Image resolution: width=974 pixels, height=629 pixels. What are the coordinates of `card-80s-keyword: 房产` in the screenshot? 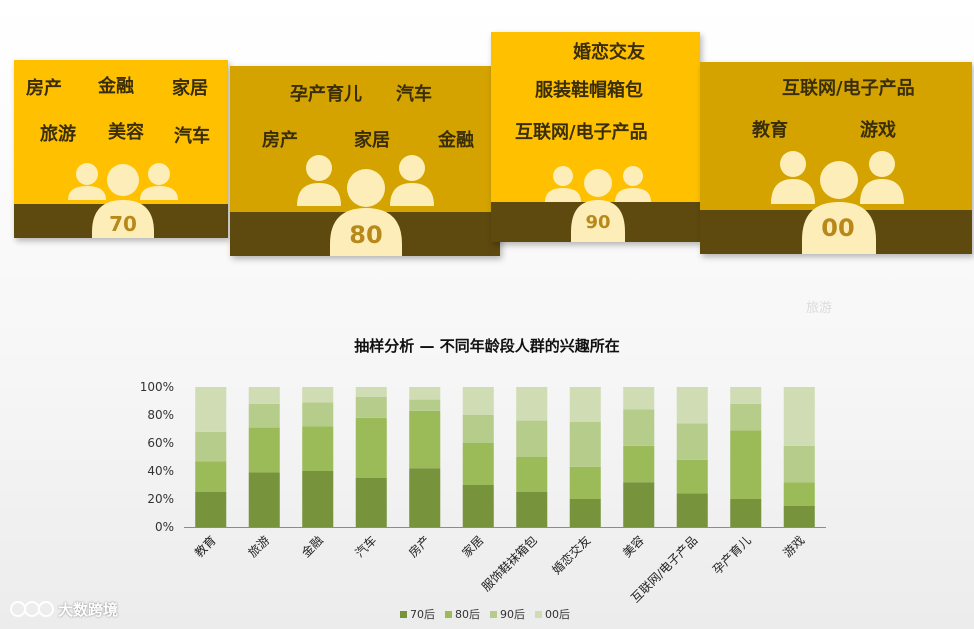 It's located at (280, 140).